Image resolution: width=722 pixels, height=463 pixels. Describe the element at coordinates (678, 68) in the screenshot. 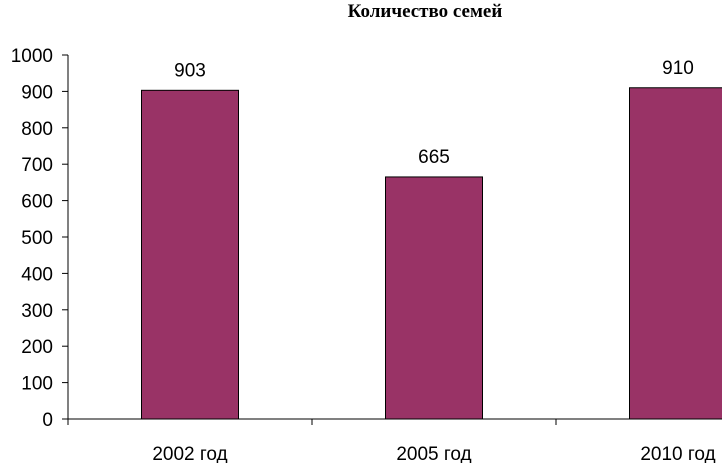

I see `data-label: 910` at that location.